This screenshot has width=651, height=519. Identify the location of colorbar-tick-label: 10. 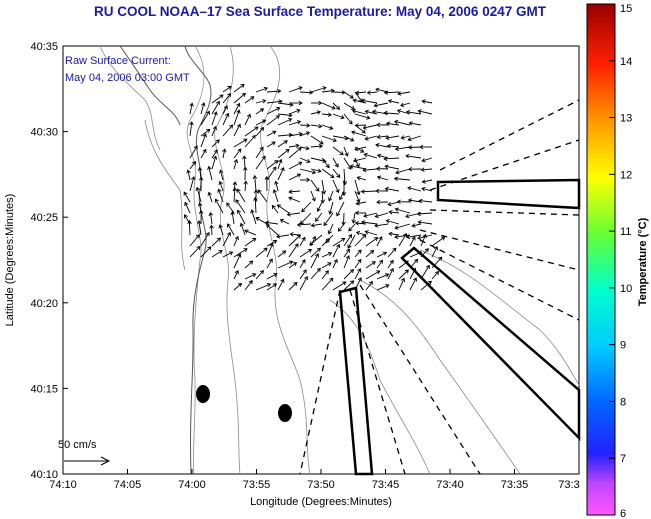
(626, 289).